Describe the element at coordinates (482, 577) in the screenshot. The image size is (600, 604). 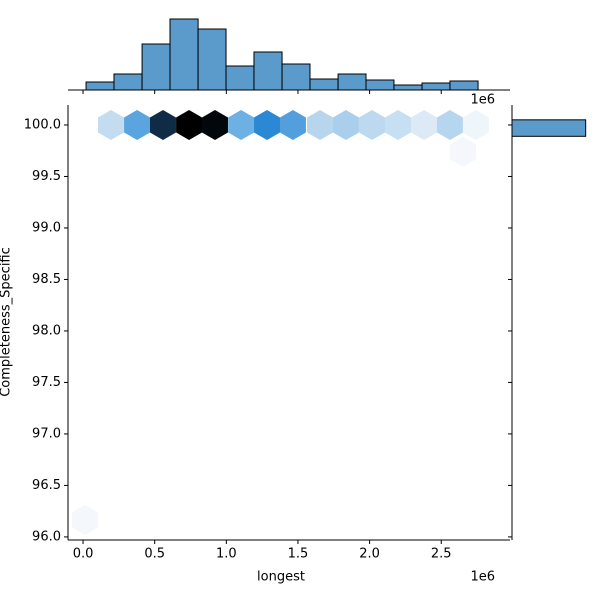
I see `x-offset-label: 1e6` at that location.